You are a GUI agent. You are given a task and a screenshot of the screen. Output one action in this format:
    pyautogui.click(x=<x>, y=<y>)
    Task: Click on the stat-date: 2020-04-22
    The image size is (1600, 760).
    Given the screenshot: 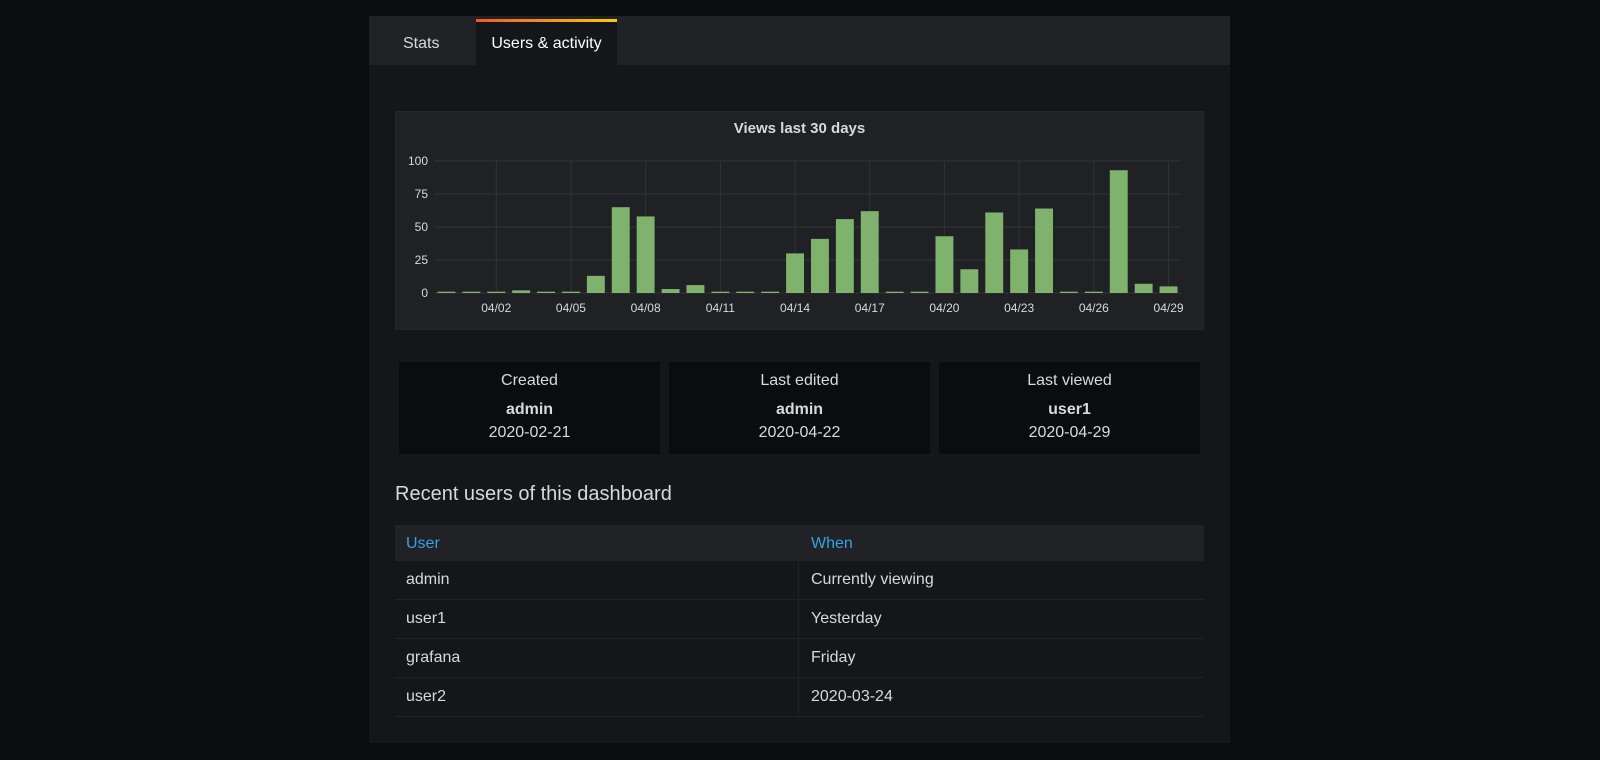 What is the action you would take?
    pyautogui.click(x=799, y=432)
    